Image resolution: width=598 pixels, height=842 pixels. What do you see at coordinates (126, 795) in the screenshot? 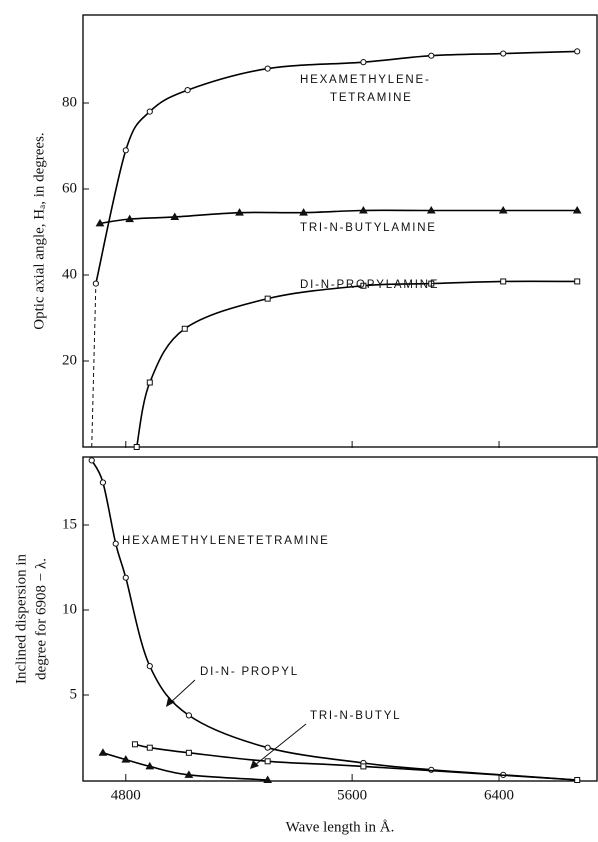
I see `x-tick-label: 4800` at bounding box center [126, 795].